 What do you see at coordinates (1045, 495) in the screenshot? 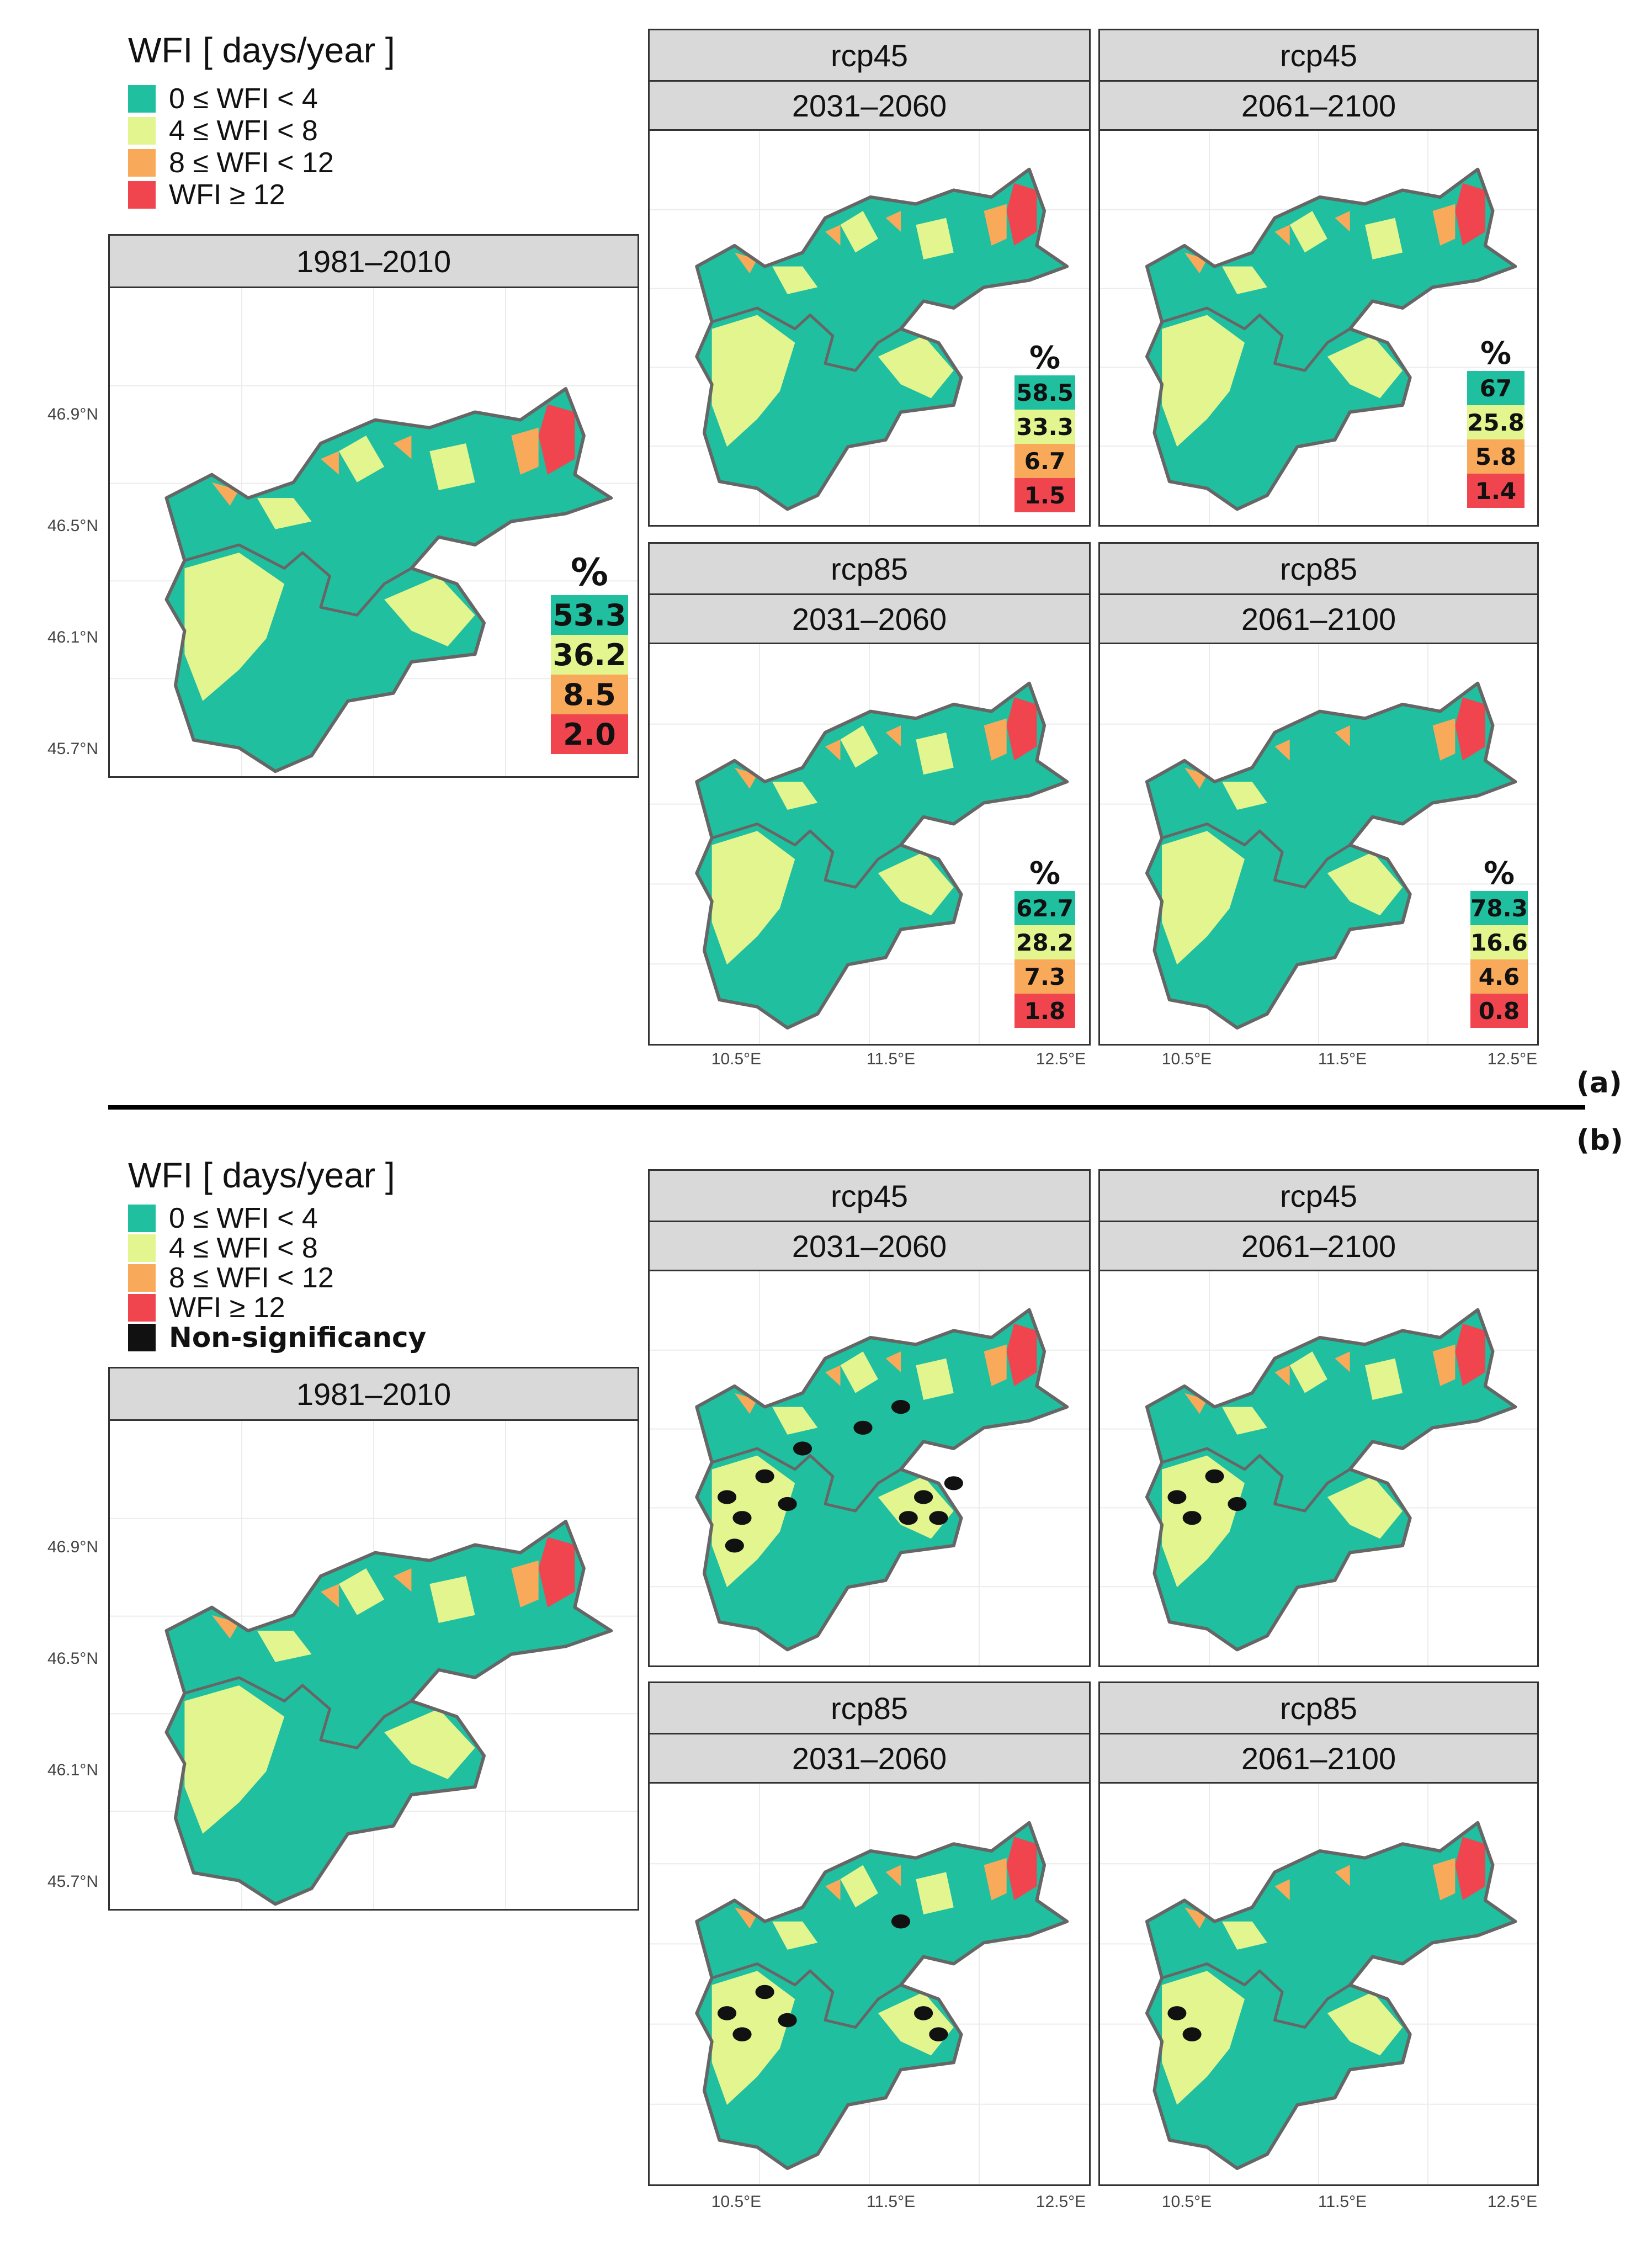
I see `percent-cell-12-plus: 1.5` at bounding box center [1045, 495].